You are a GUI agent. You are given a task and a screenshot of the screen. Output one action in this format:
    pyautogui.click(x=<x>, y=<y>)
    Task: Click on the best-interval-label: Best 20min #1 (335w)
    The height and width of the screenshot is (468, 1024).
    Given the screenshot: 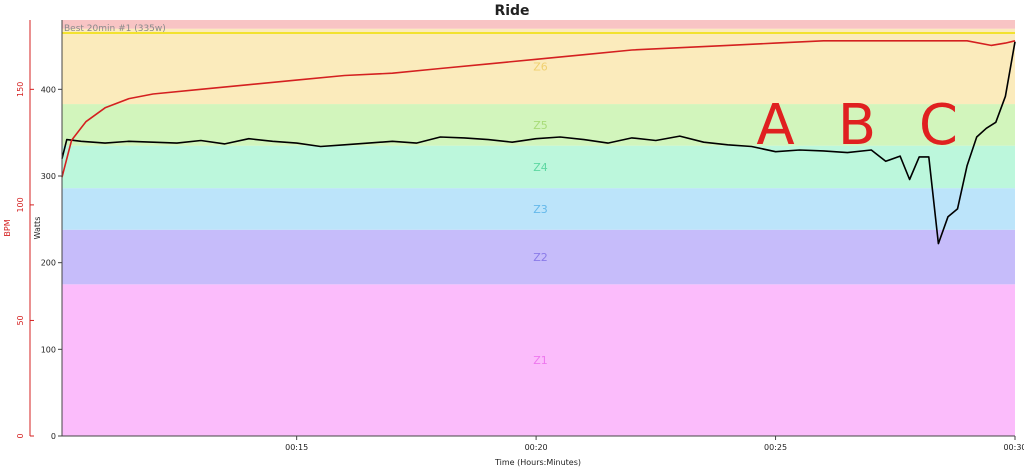 What is the action you would take?
    pyautogui.click(x=115, y=29)
    